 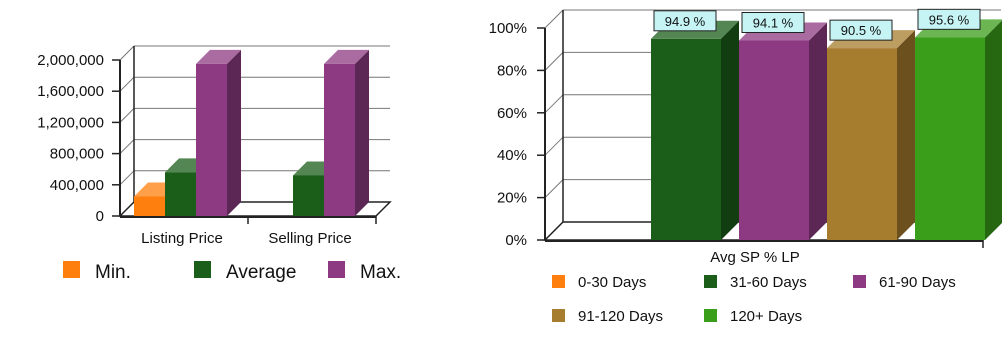 What do you see at coordinates (309, 238) in the screenshot?
I see `x-category-label: Selling Price` at bounding box center [309, 238].